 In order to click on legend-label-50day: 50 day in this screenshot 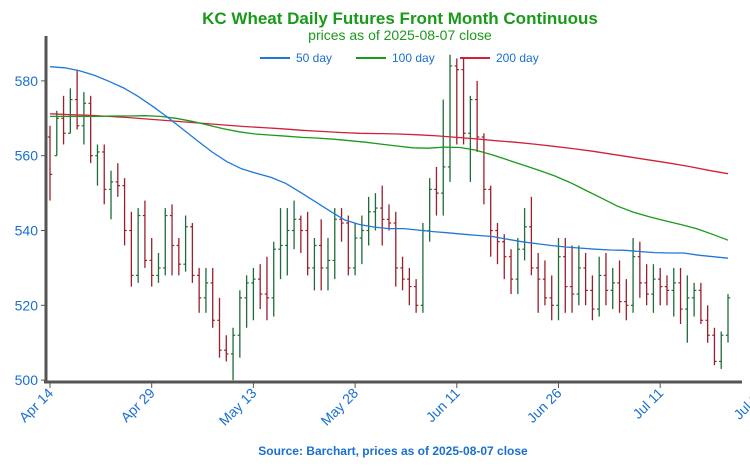, I will do `click(314, 58)`.